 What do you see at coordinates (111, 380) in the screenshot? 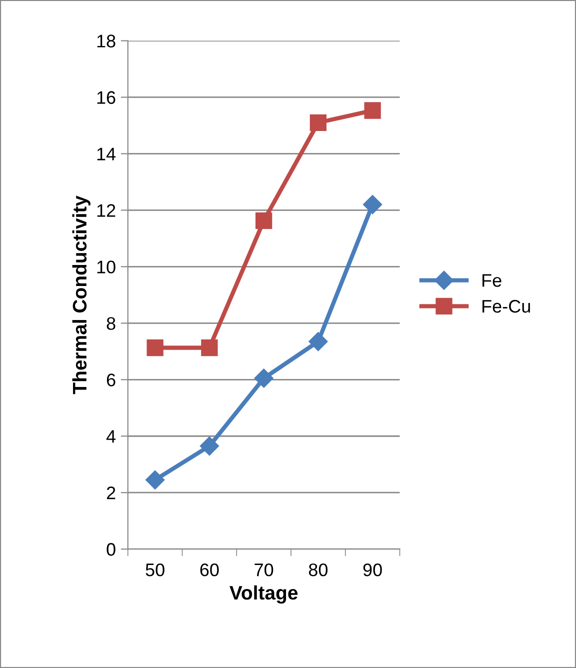
I see `y-tick-label: 6` at bounding box center [111, 380].